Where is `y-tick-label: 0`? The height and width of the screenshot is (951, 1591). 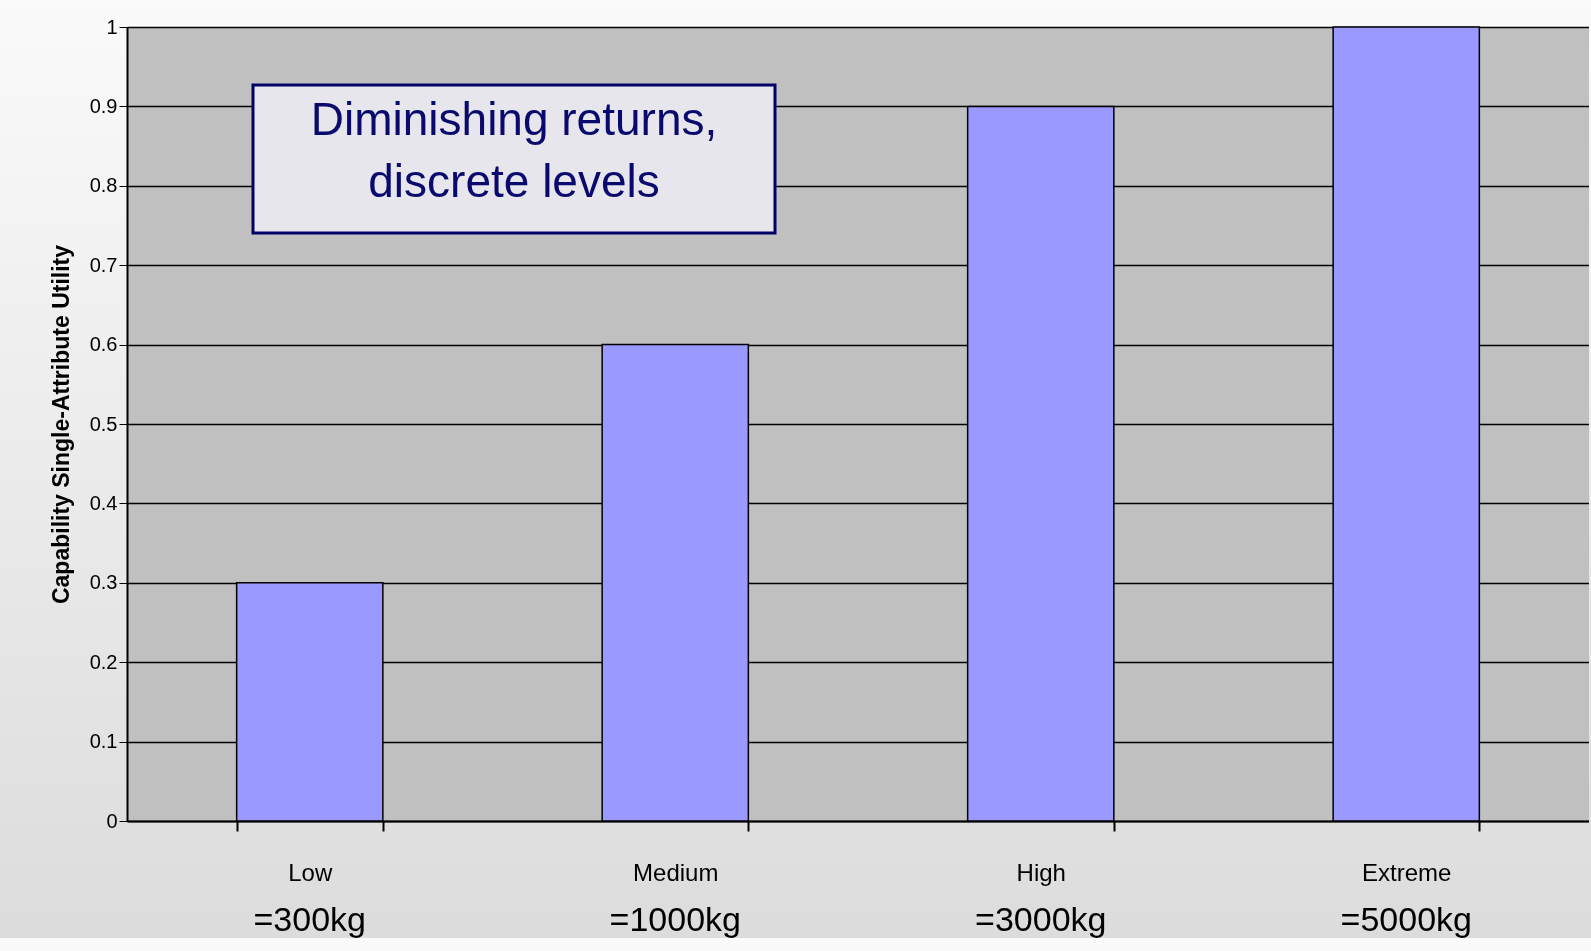 y-tick-label: 0 is located at coordinates (112, 820).